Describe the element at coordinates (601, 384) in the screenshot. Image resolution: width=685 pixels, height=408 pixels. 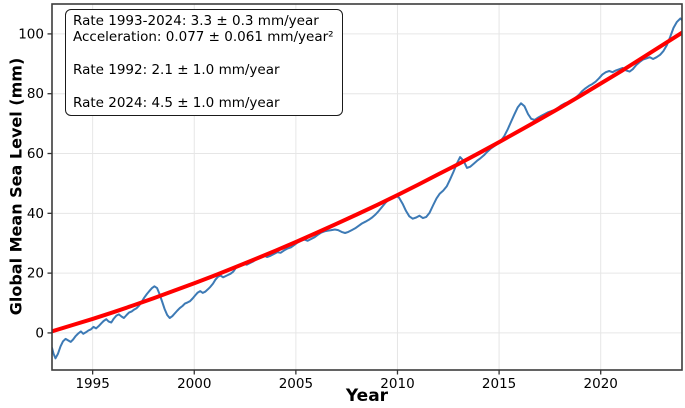
I see `x-tick-label: 2020` at that location.